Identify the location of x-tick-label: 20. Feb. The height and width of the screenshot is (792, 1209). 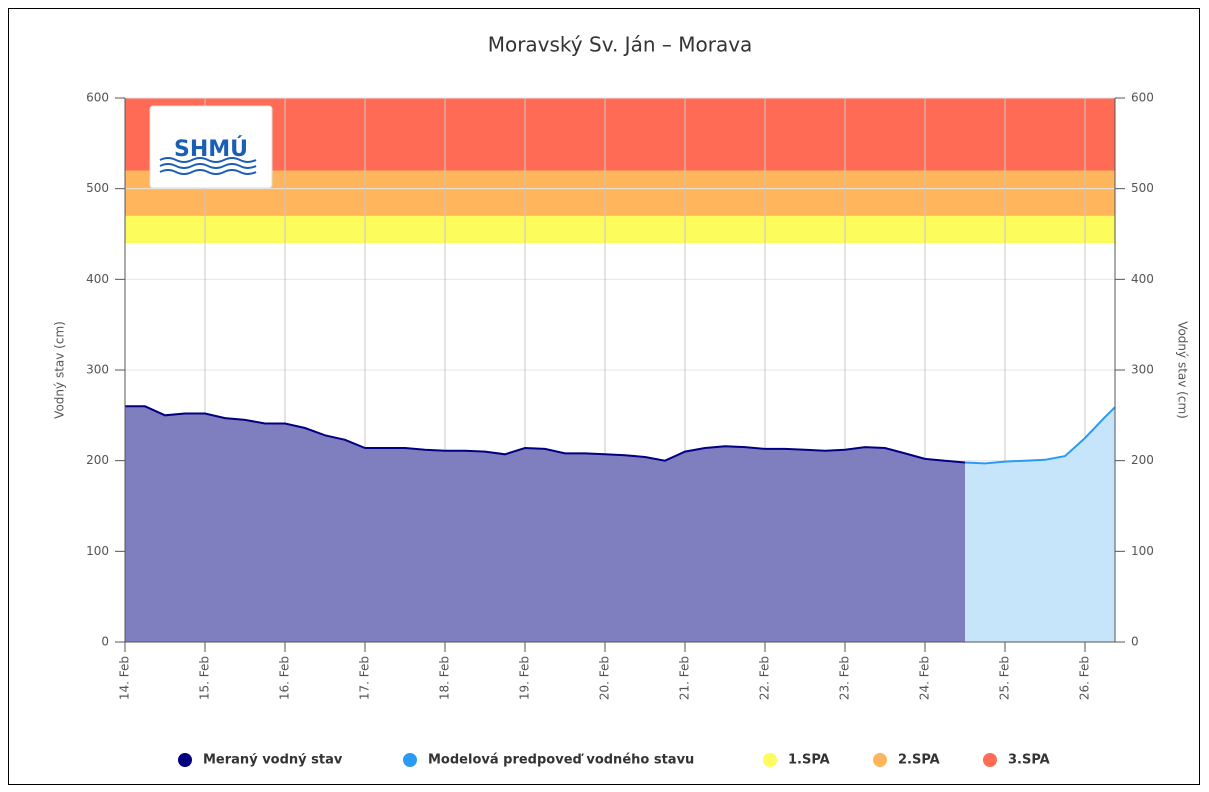
(605, 678).